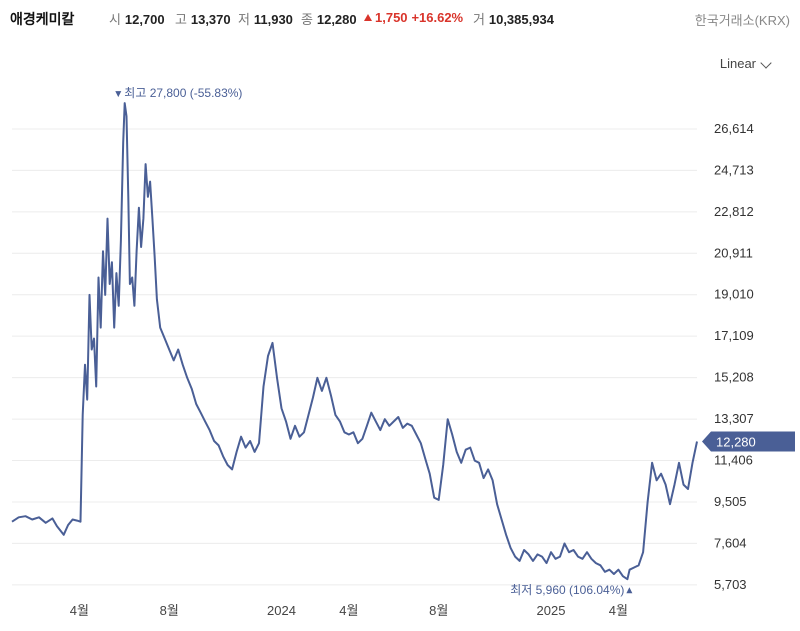 This screenshot has width=800, height=631. I want to click on close-field: 종 12,280, so click(329, 18).